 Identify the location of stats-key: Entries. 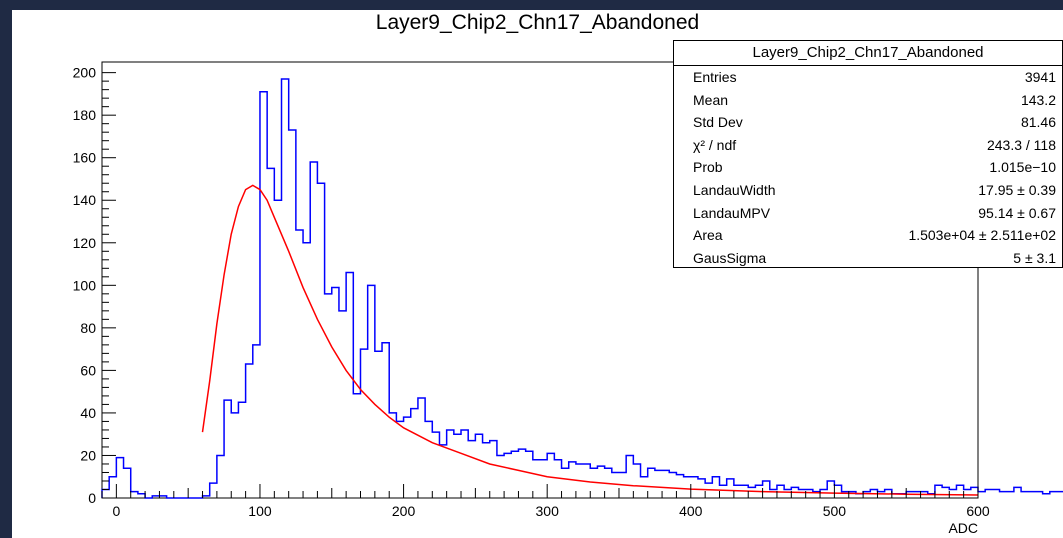
(715, 77).